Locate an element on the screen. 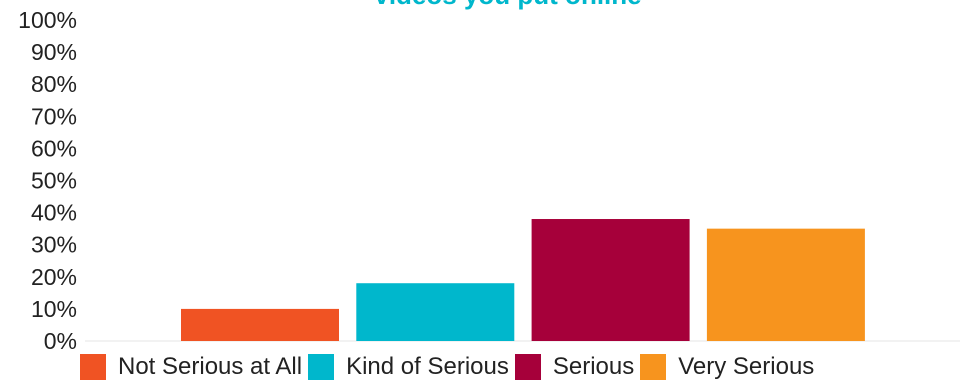 The height and width of the screenshot is (384, 966). y-tick-label: 40% is located at coordinates (54, 213).